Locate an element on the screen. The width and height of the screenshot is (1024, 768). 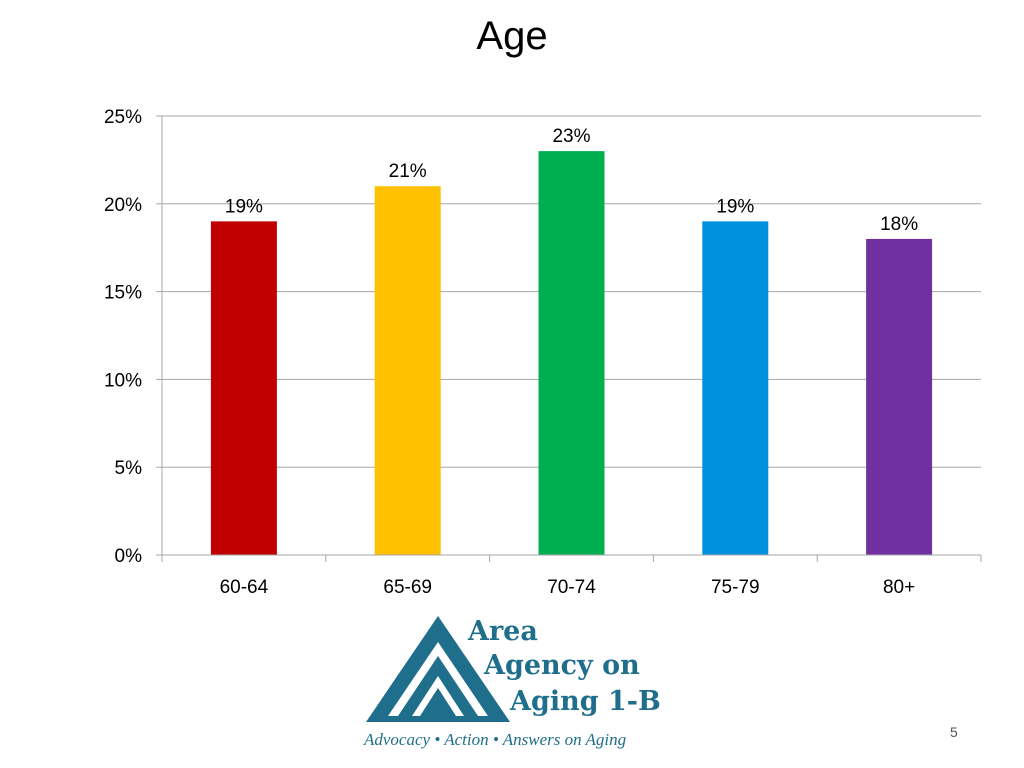
logo-line-1: Area is located at coordinates (503, 631).